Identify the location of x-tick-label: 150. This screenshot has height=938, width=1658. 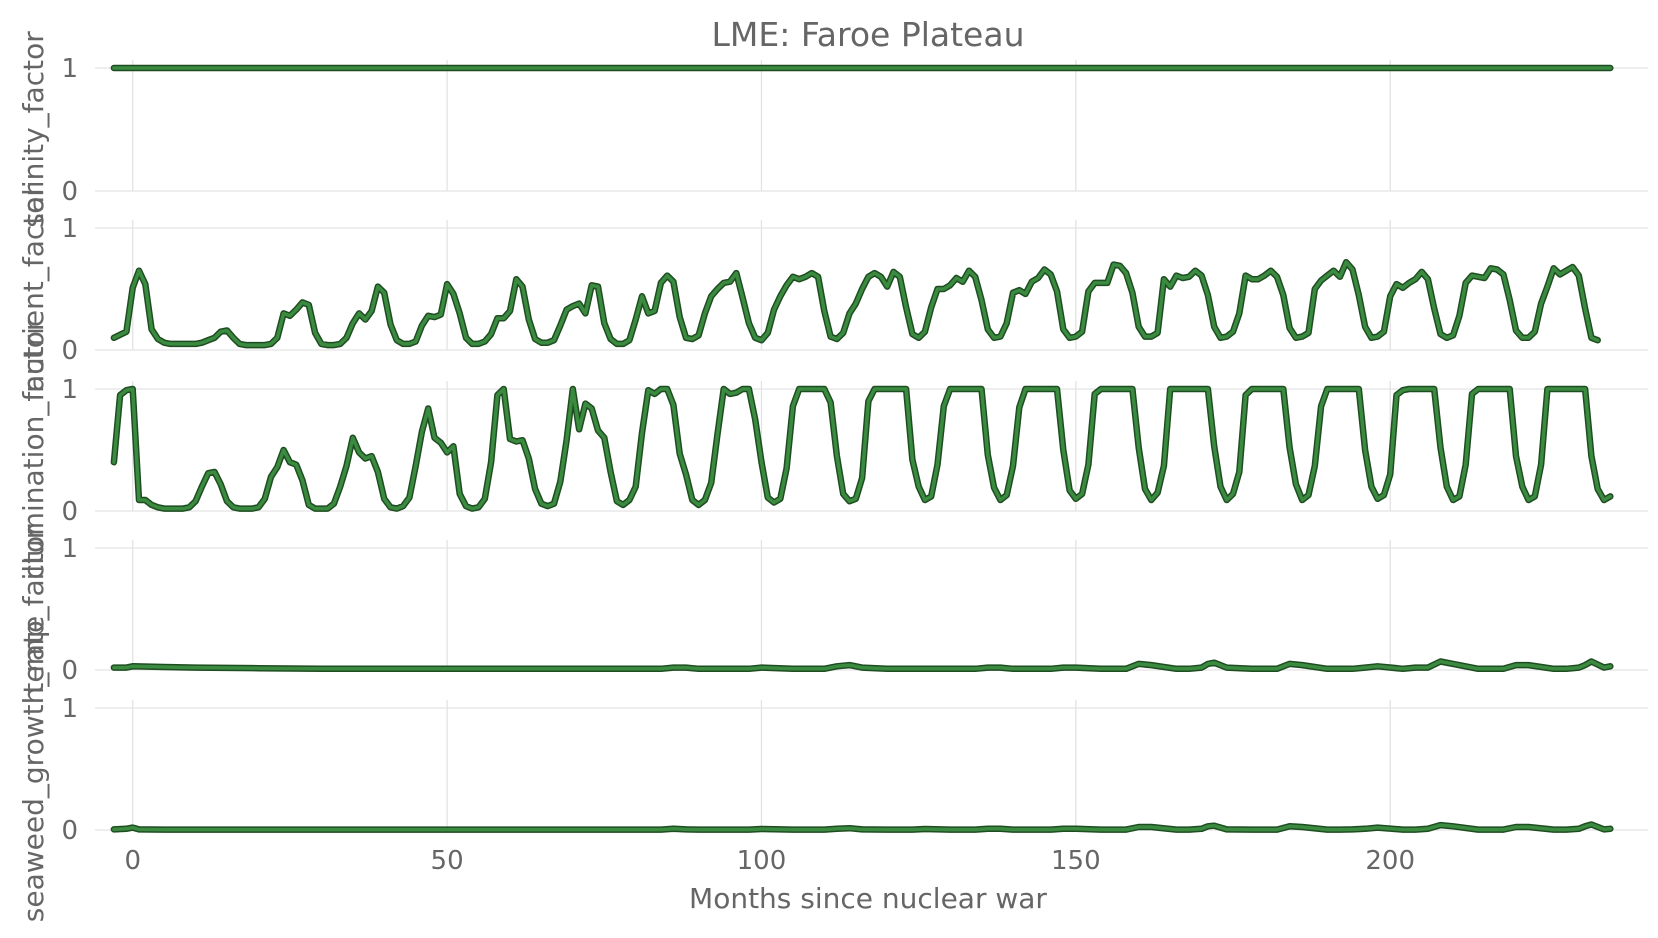
(1076, 861).